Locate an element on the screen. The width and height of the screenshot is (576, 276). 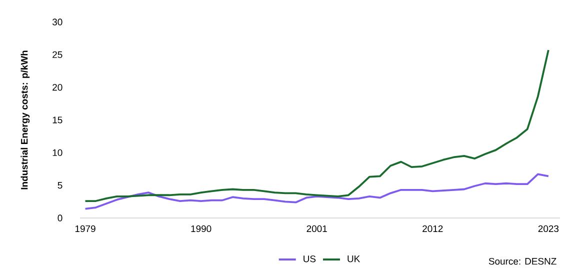
x-tick-label: 2001 is located at coordinates (316, 228).